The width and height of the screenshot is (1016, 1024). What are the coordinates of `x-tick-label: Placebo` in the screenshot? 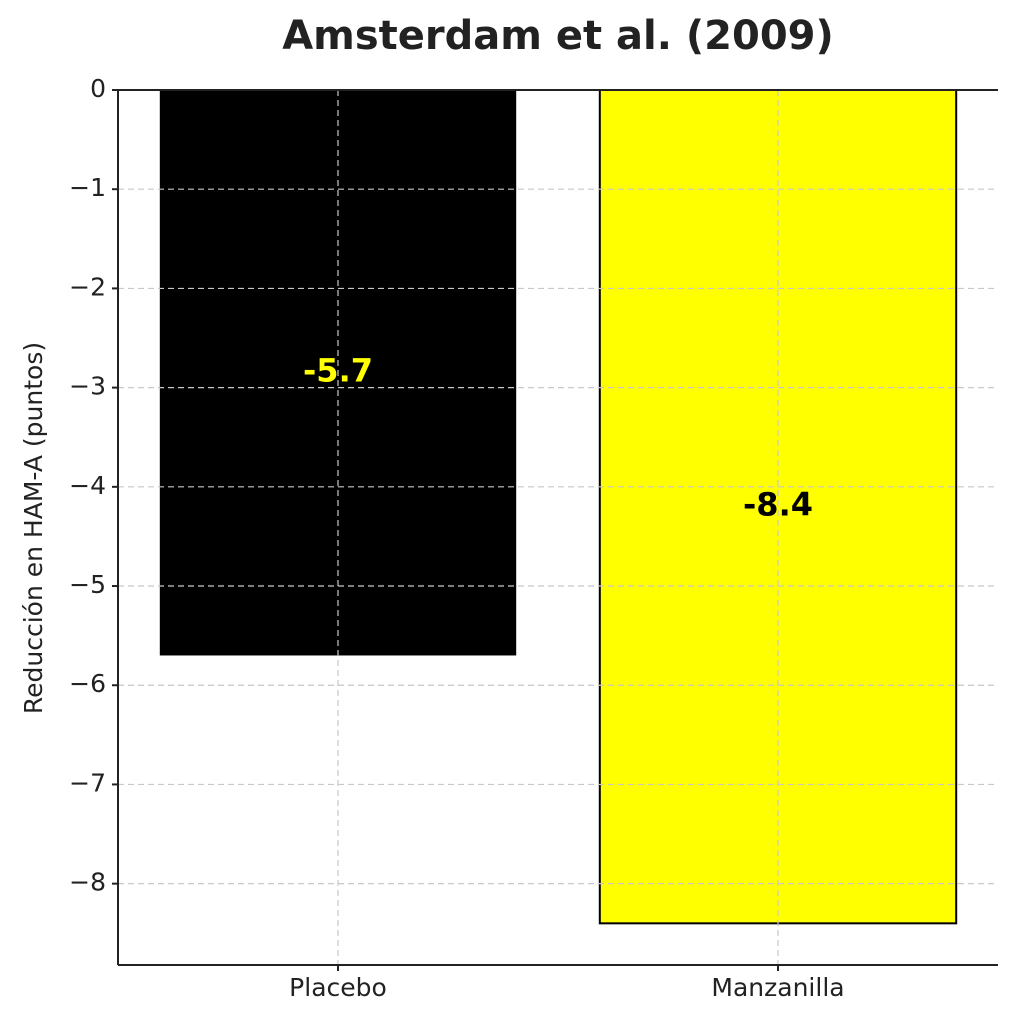 It's located at (338, 987).